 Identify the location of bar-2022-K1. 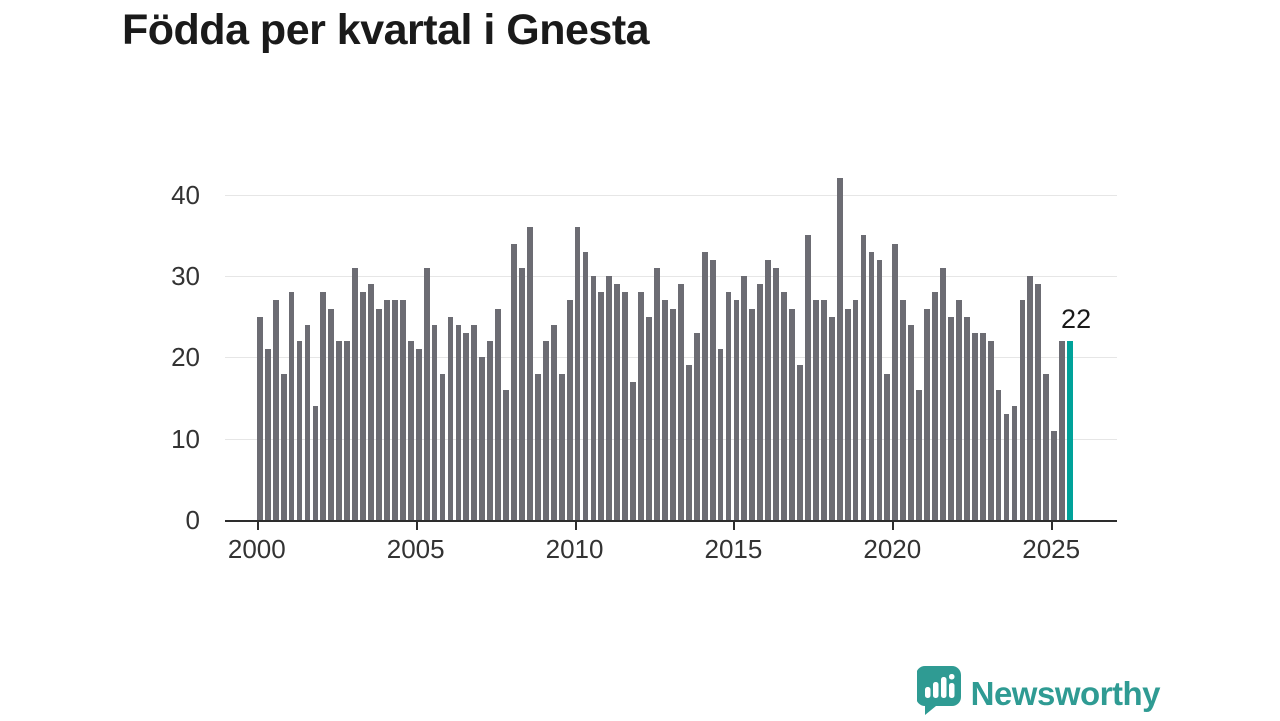
(958, 410).